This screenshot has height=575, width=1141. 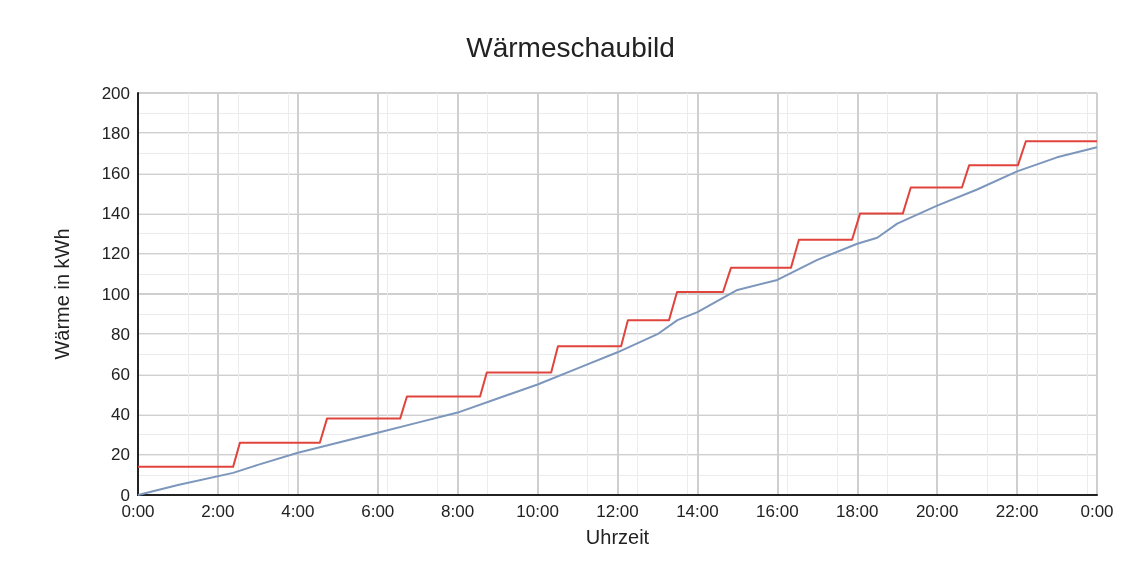 I want to click on x-tick-label: 16:00, so click(x=777, y=511).